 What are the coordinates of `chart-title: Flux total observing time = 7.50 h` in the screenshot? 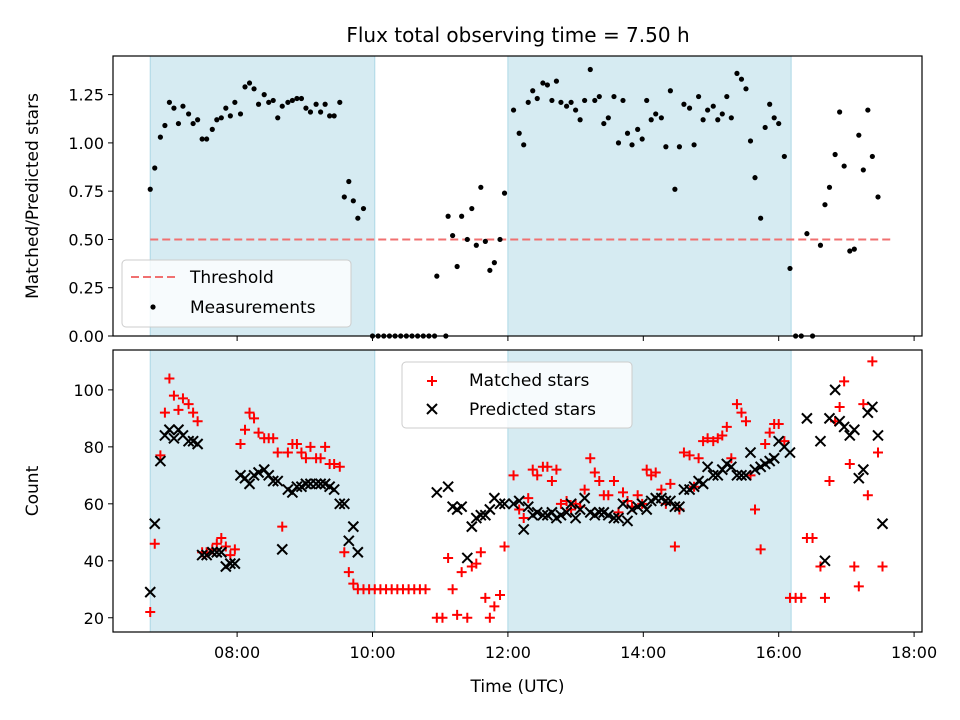 It's located at (517, 35).